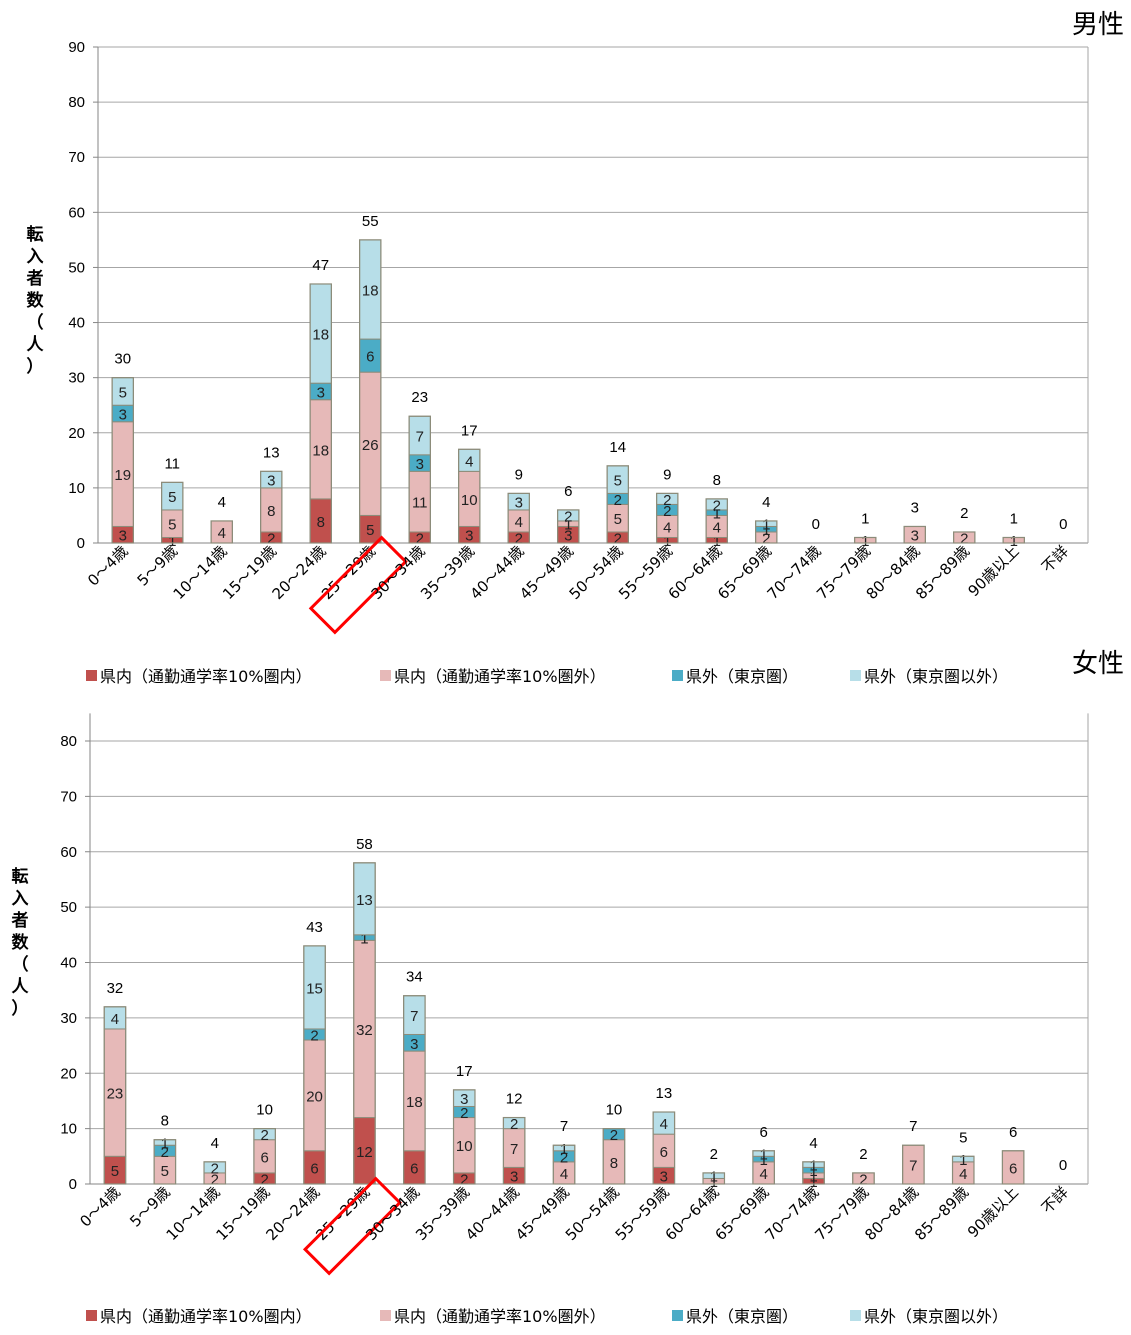 The image size is (1131, 1335). I want to click on x-tick-label: 5〜9歳, so click(149, 1206).